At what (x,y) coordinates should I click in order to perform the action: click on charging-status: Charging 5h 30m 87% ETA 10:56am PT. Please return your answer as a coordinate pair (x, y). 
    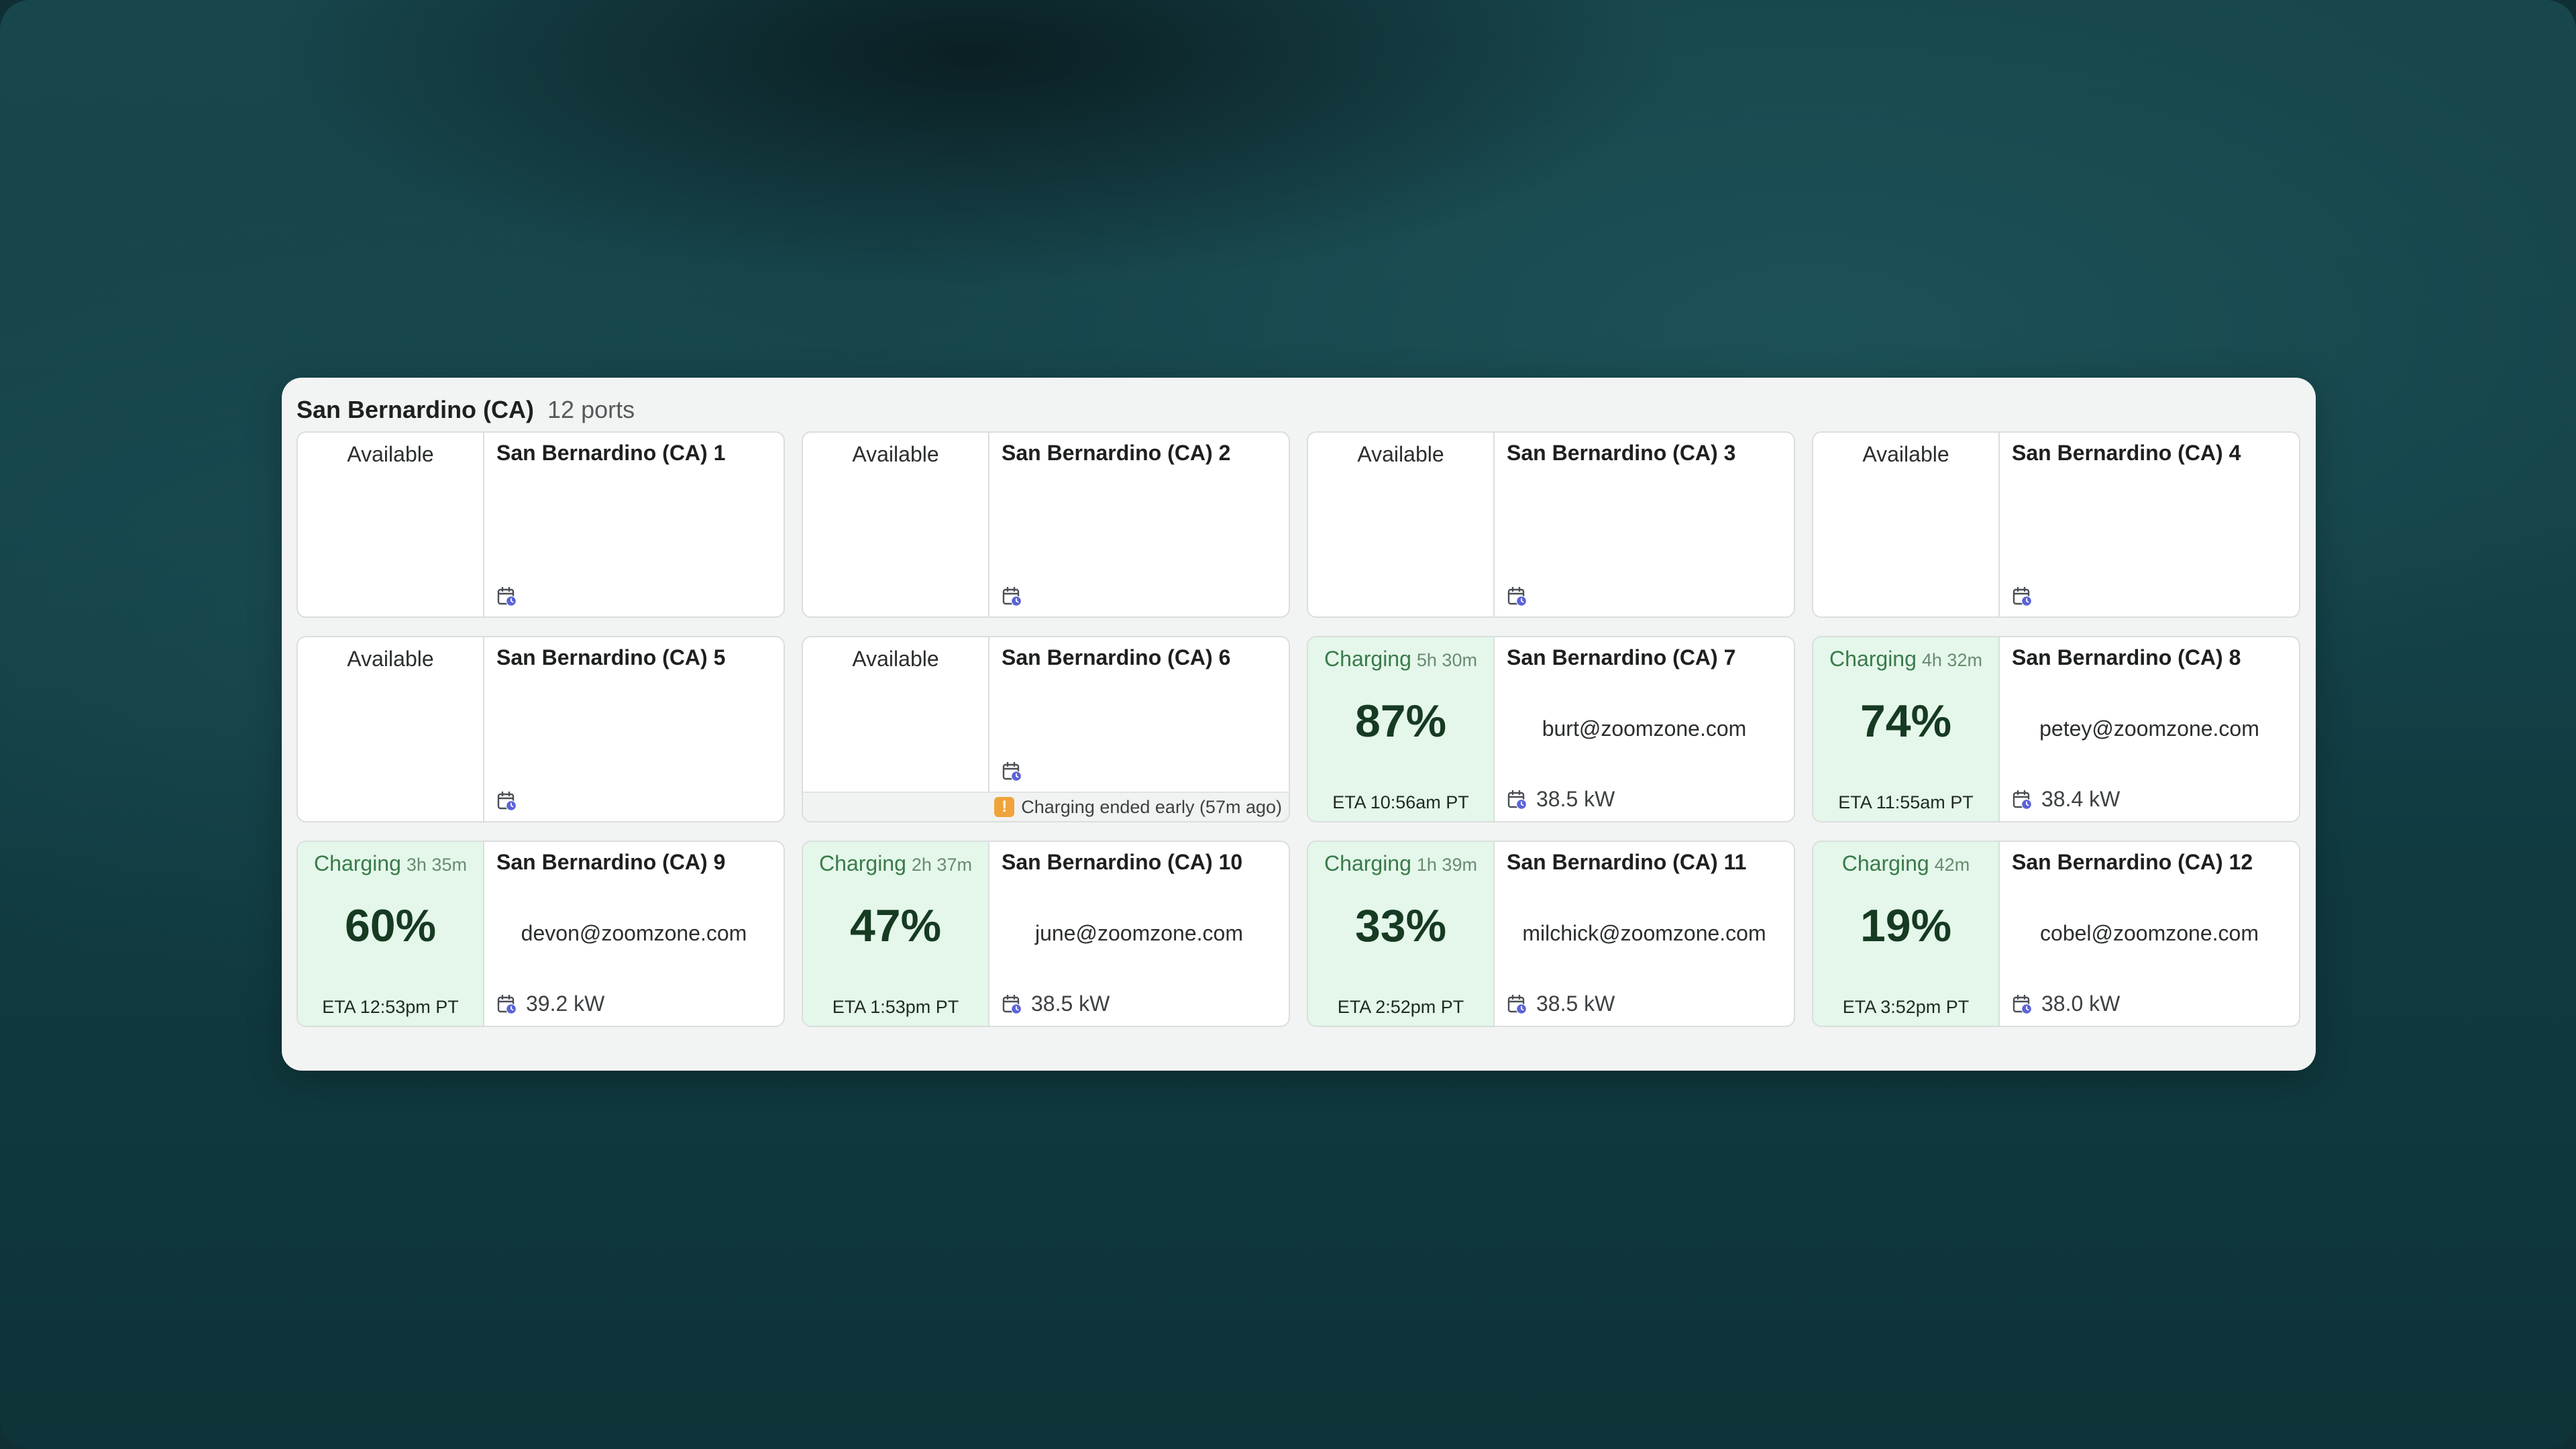
    Looking at the image, I should click on (1401, 729).